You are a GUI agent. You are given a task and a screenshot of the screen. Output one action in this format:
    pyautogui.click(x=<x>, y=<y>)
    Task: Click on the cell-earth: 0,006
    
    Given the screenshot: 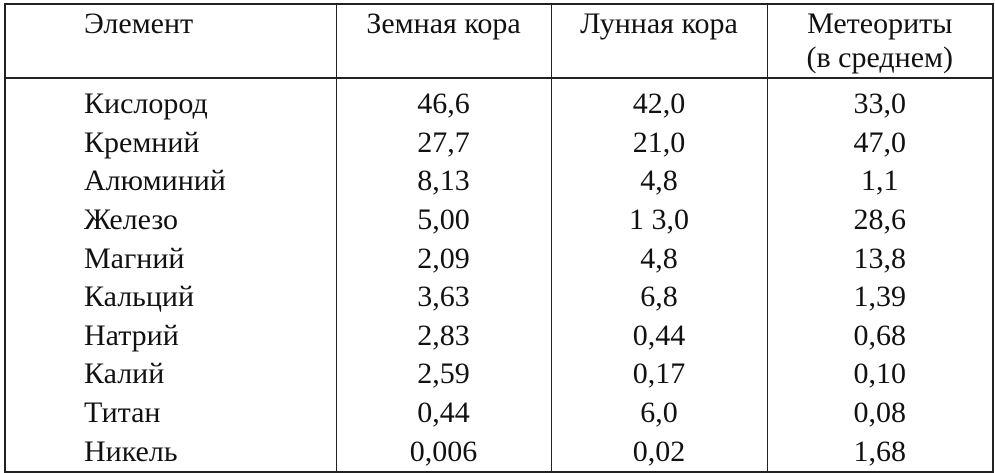 What is the action you would take?
    pyautogui.click(x=443, y=452)
    